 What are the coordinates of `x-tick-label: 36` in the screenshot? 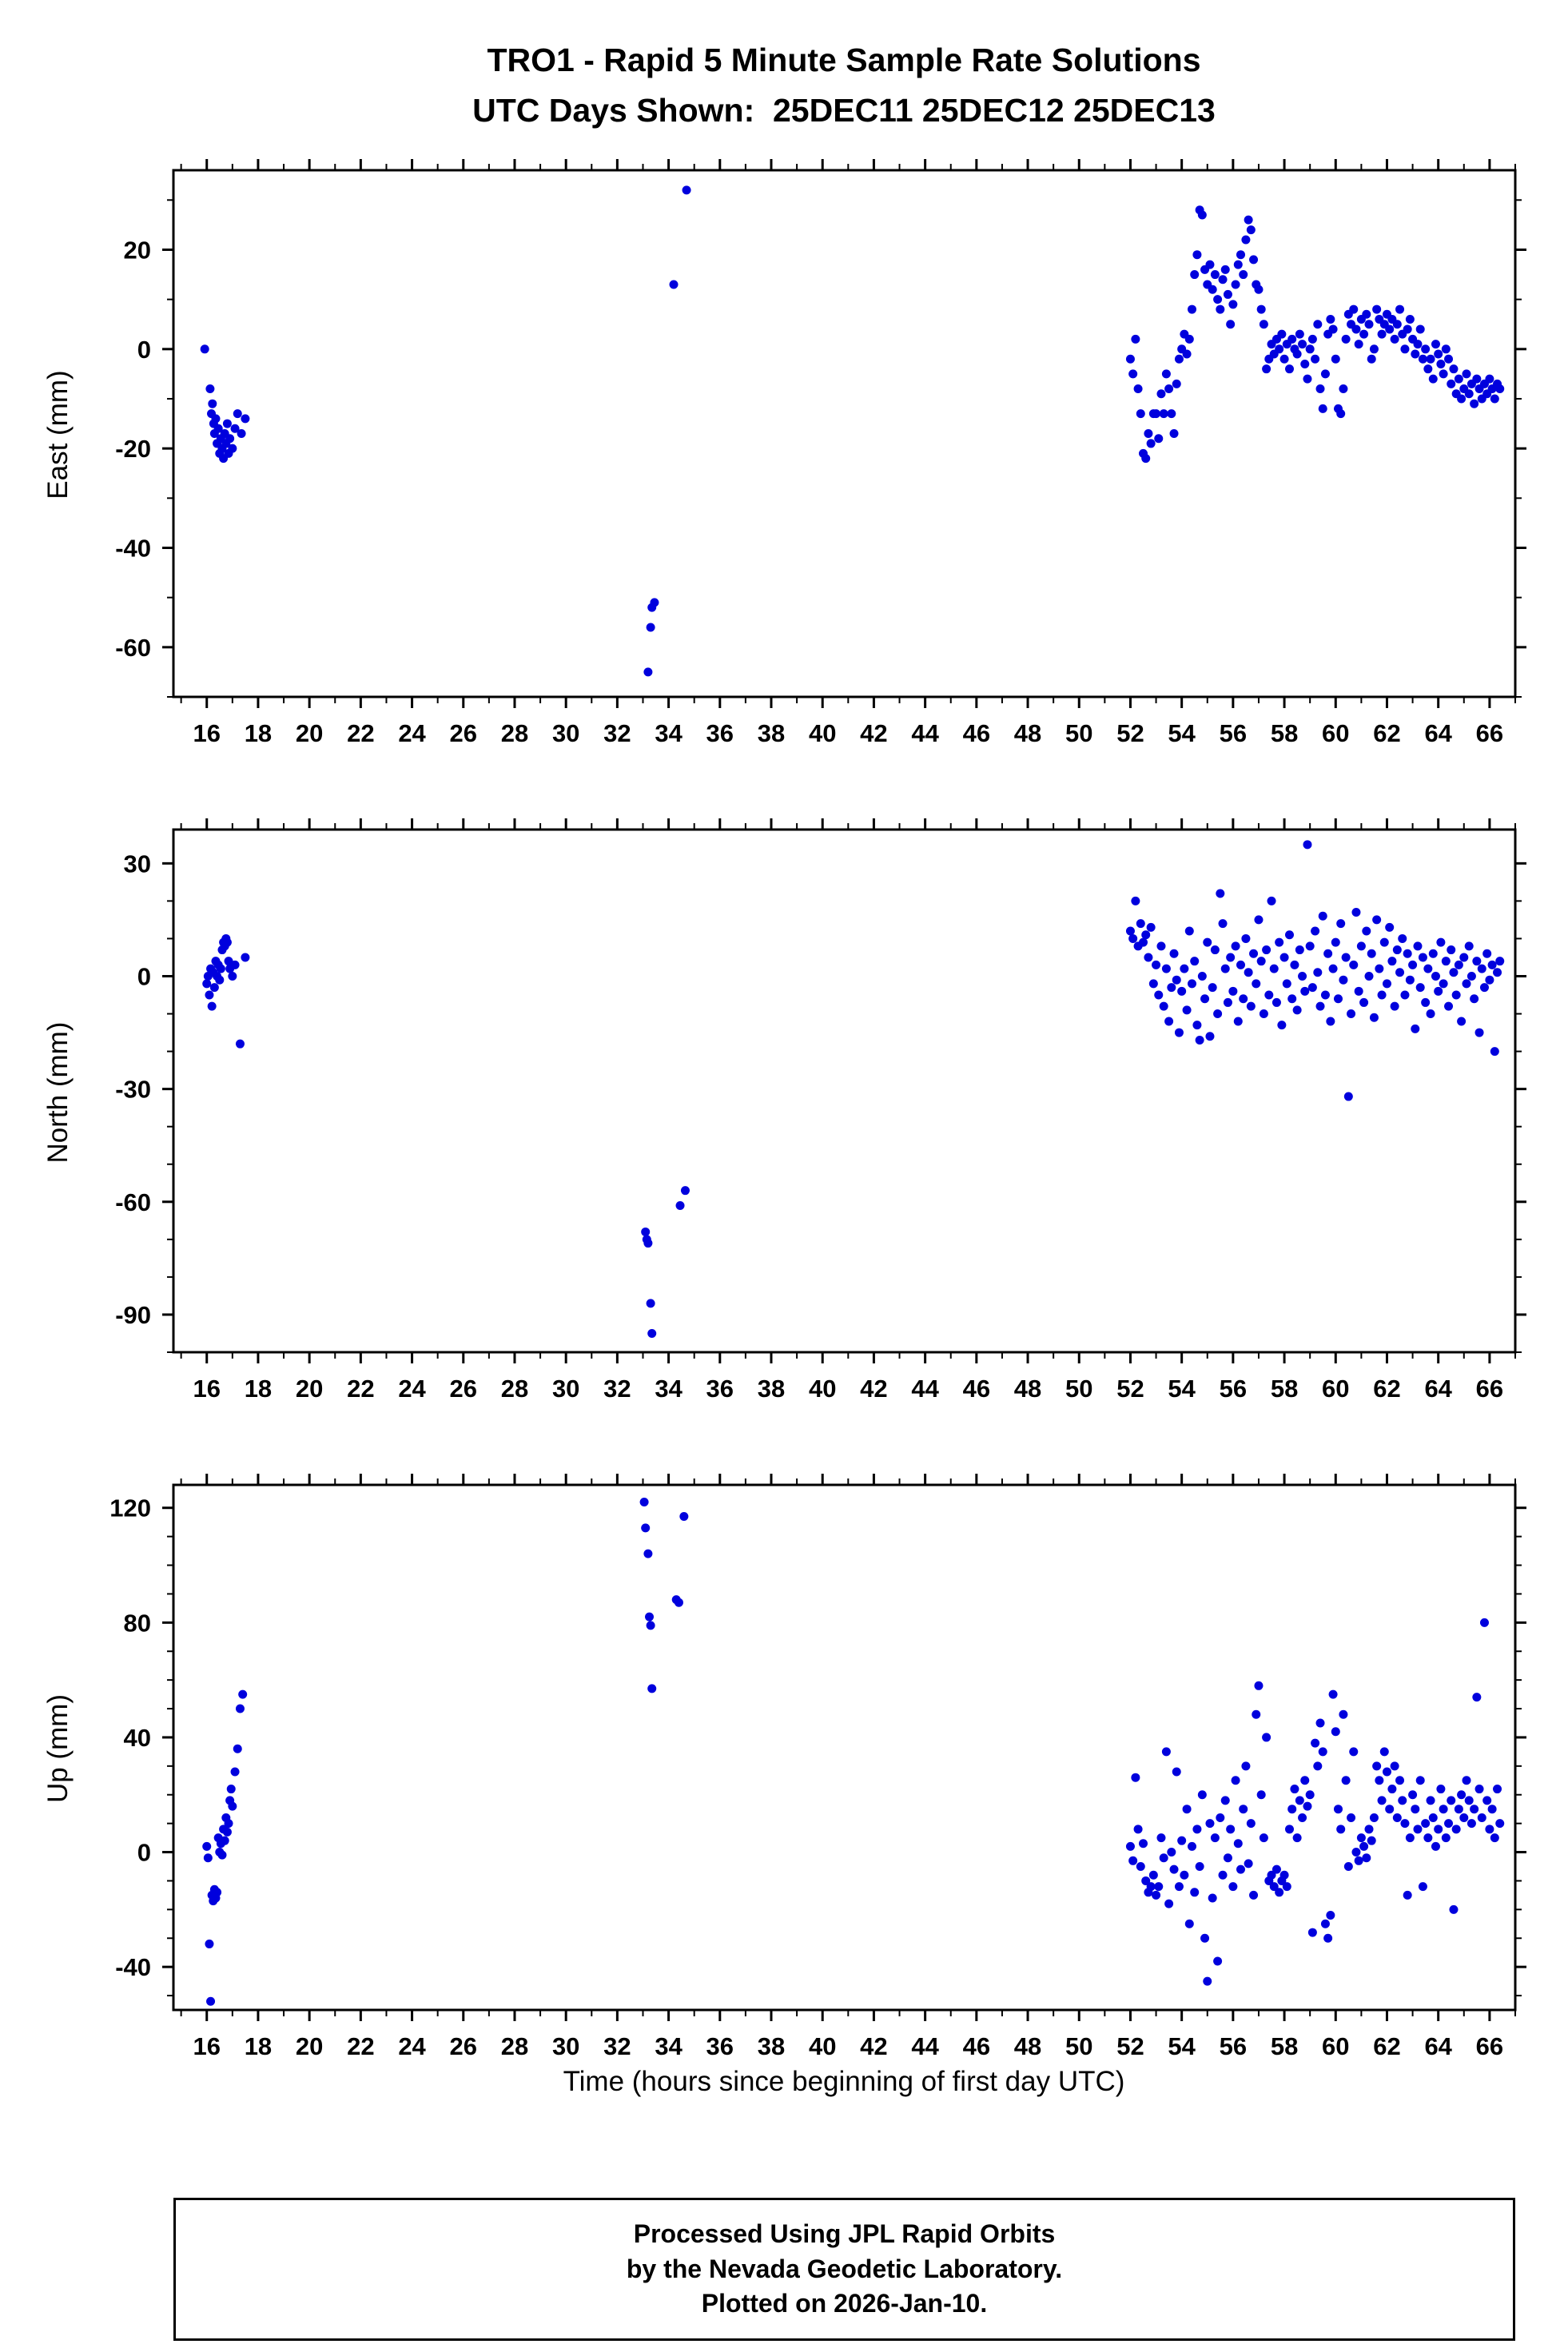 It's located at (720, 733).